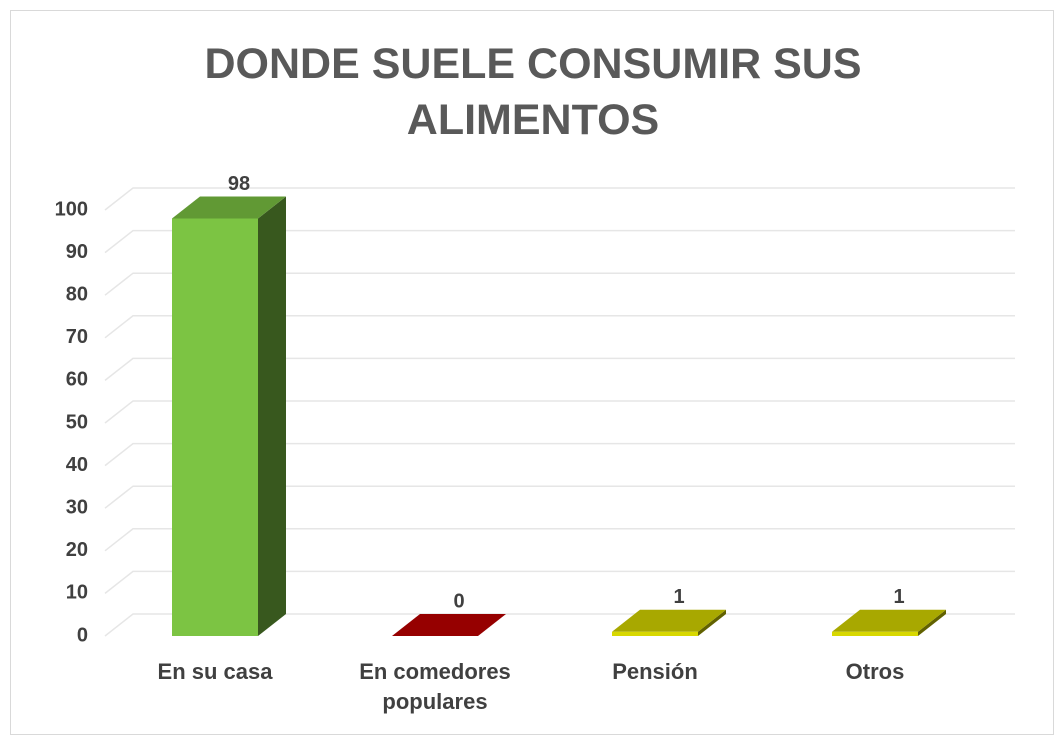 This screenshot has width=1056, height=737. I want to click on y-tick-label: 100, so click(71, 209).